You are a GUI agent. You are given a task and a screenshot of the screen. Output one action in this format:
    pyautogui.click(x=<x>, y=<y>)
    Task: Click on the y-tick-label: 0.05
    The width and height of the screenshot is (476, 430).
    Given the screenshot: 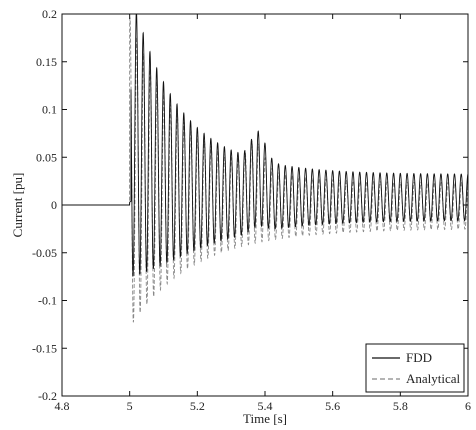 What is the action you would take?
    pyautogui.click(x=46, y=157)
    